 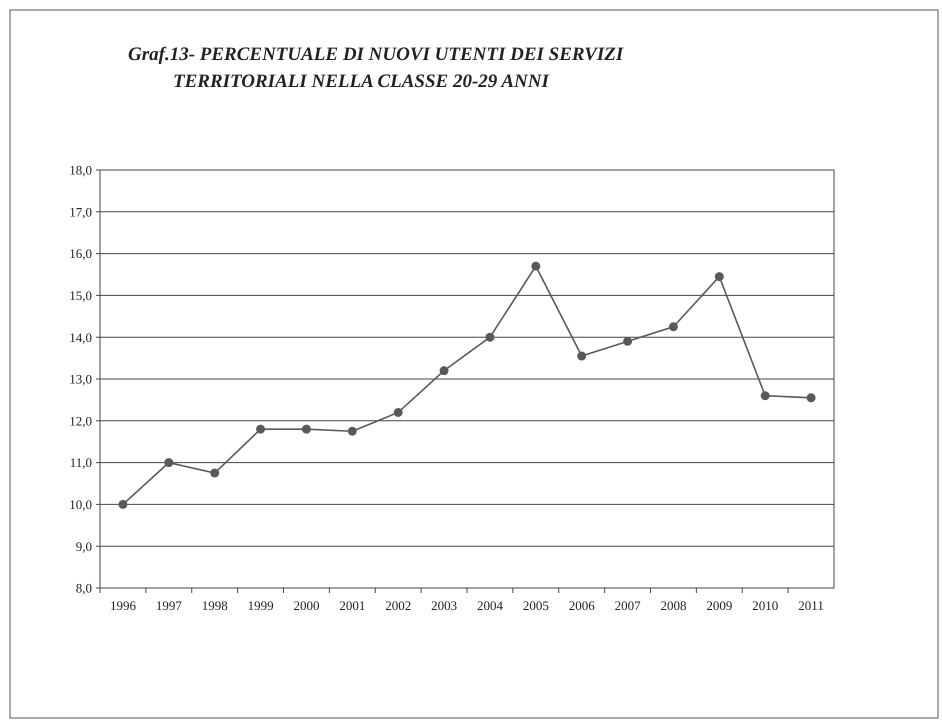 I want to click on y-tick-label: 16,0, so click(x=80, y=254).